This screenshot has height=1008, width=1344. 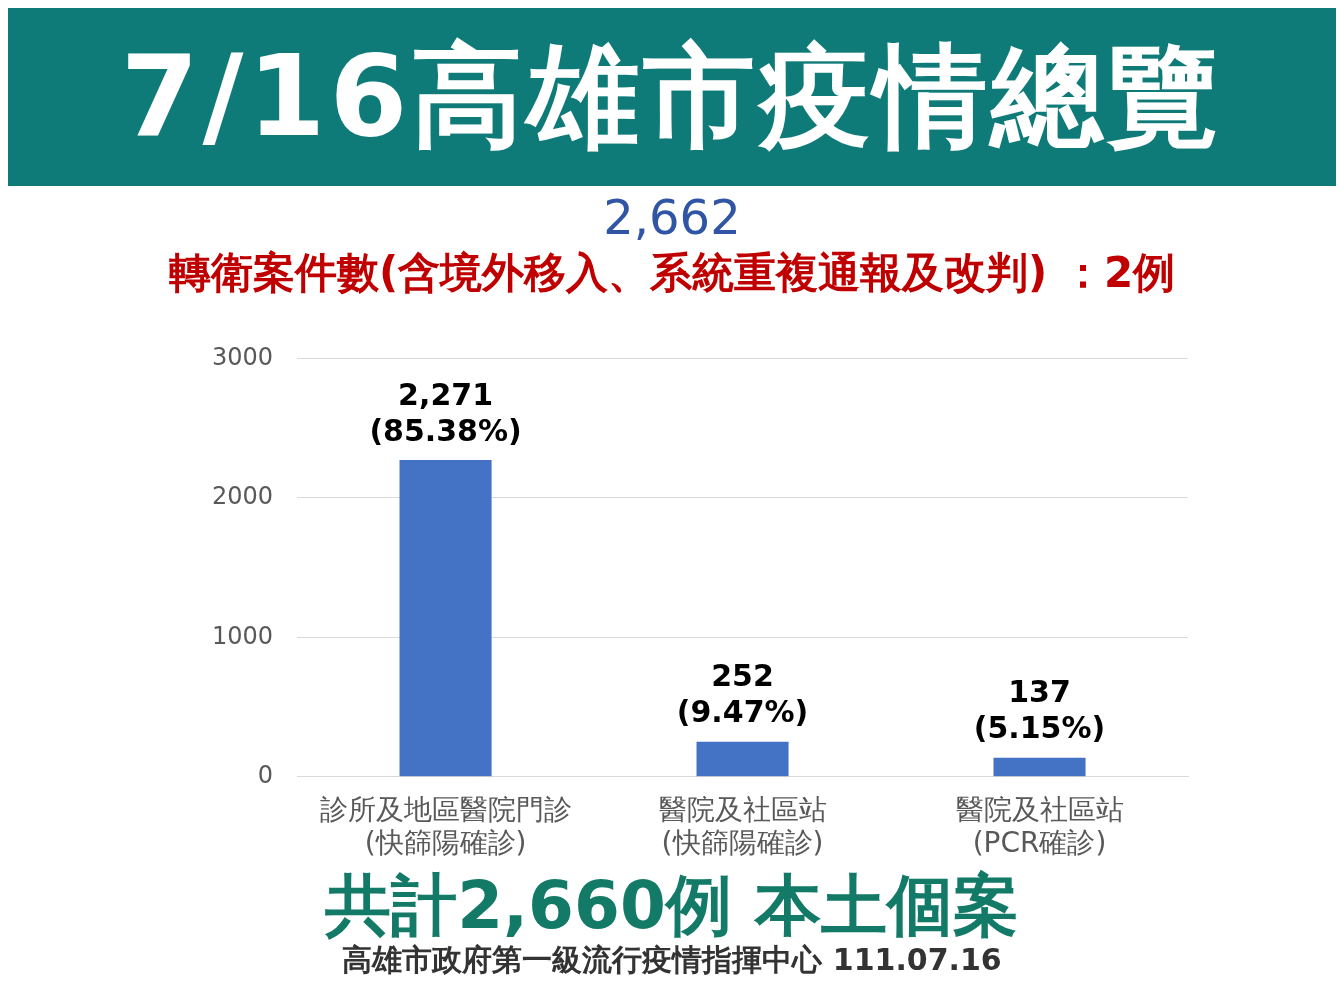 What do you see at coordinates (672, 217) in the screenshot?
I see `text: 2,662` at bounding box center [672, 217].